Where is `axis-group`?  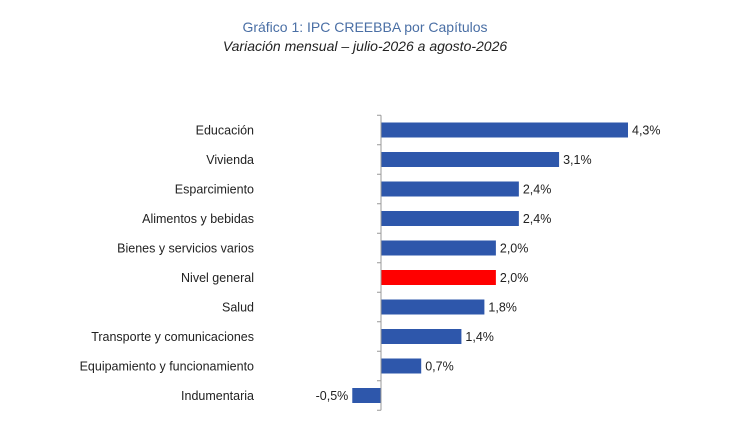 axis-group is located at coordinates (379, 262).